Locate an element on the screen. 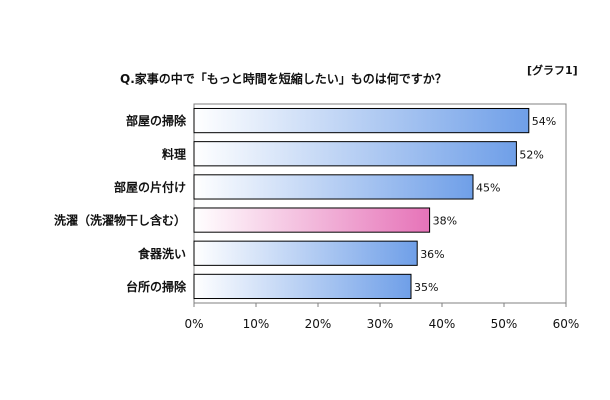  x-tick-label: 60% is located at coordinates (566, 324).